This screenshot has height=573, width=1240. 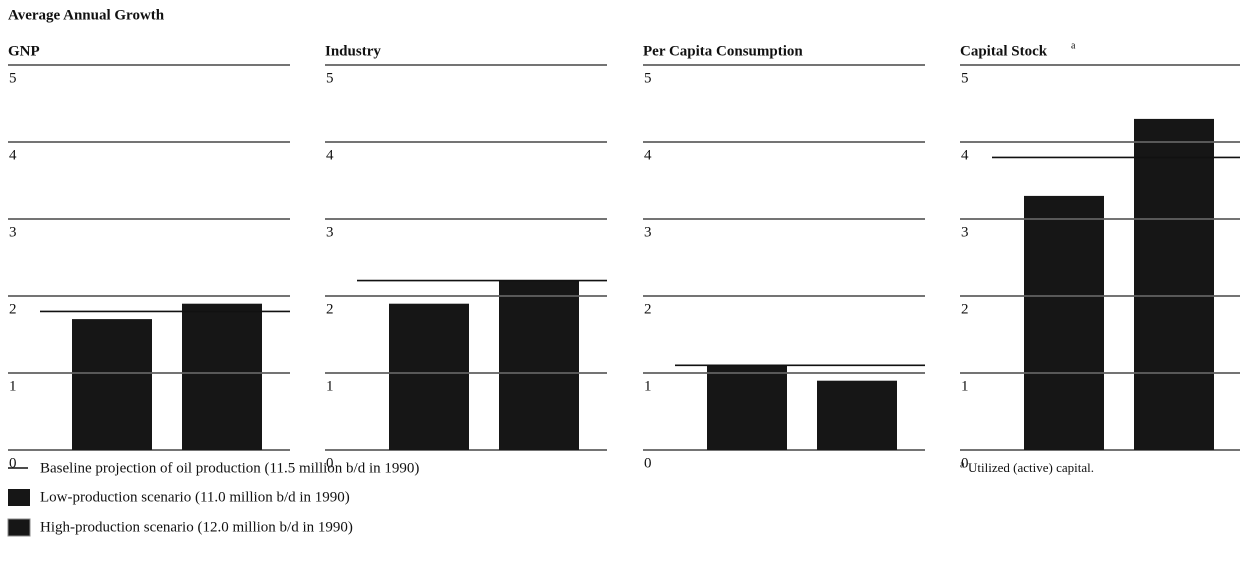 What do you see at coordinates (1004, 51) in the screenshot?
I see `panel-title: Capital Stock` at bounding box center [1004, 51].